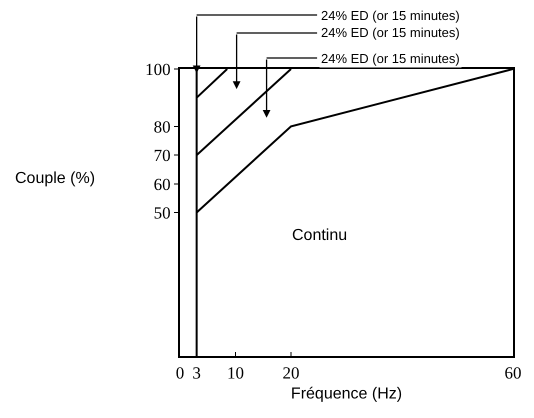 The height and width of the screenshot is (418, 534). I want to click on y-tick-label: 70, so click(162, 156).